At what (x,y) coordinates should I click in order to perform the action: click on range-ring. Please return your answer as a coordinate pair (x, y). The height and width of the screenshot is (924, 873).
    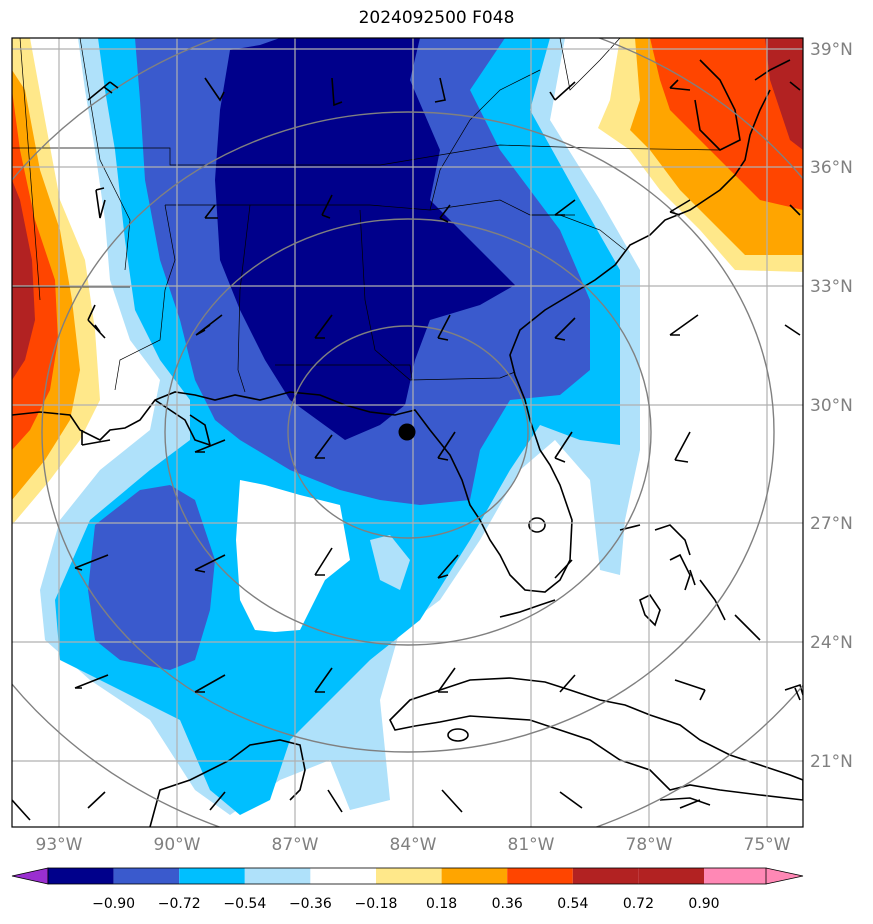
    Looking at the image, I should click on (408, 432).